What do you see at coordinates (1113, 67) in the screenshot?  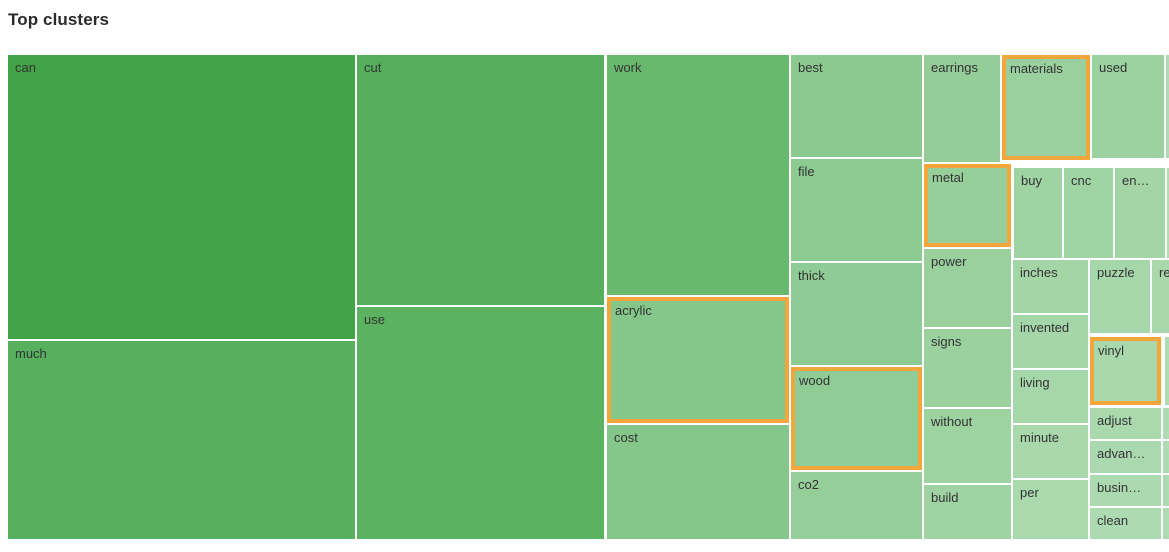 I see `treemap-cell-label: used` at bounding box center [1113, 67].